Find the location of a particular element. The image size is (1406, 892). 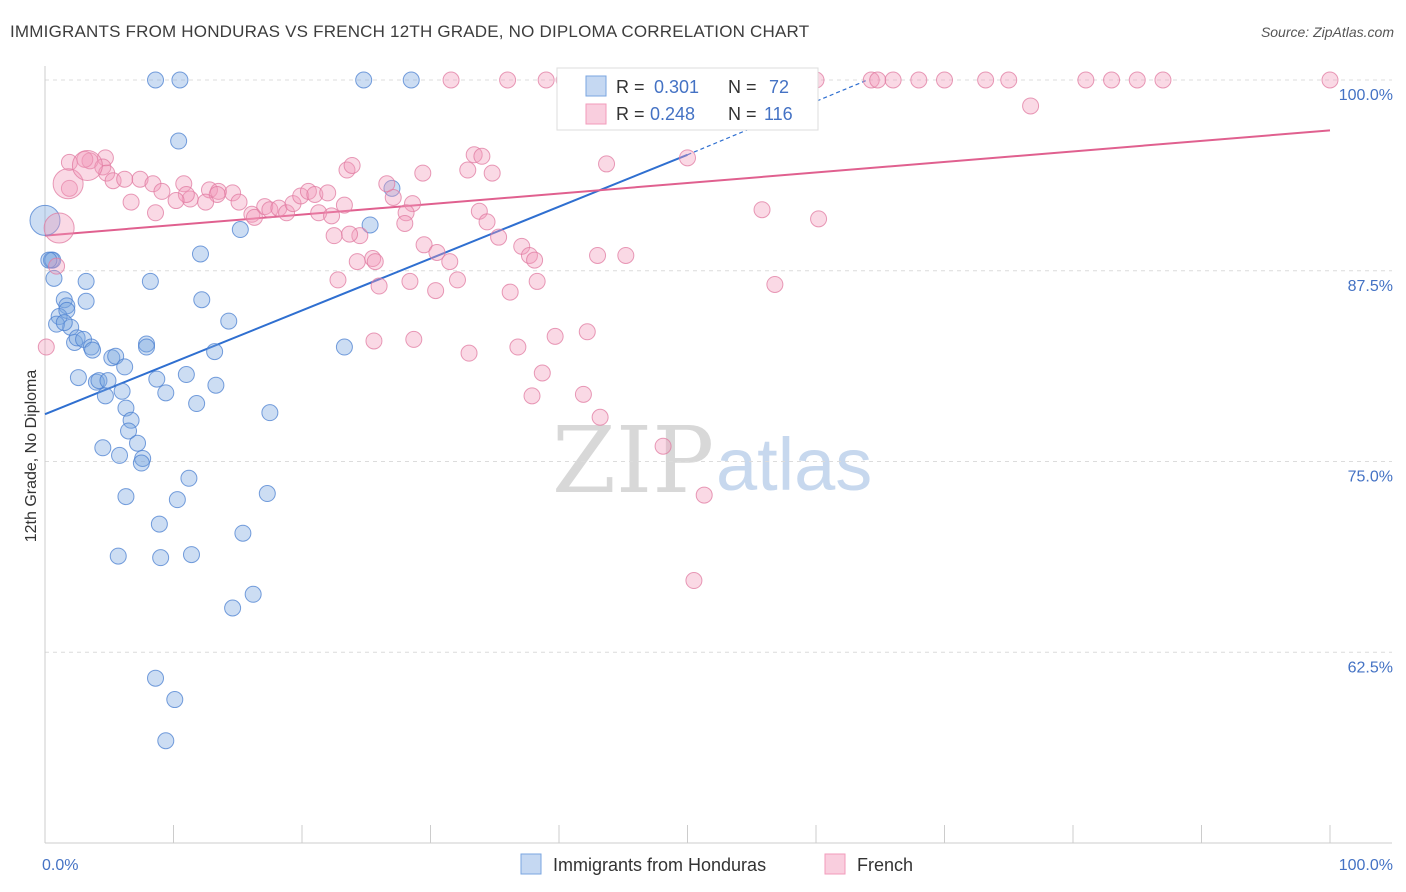

bottom-legend-label-french: French is located at coordinates (885, 865).